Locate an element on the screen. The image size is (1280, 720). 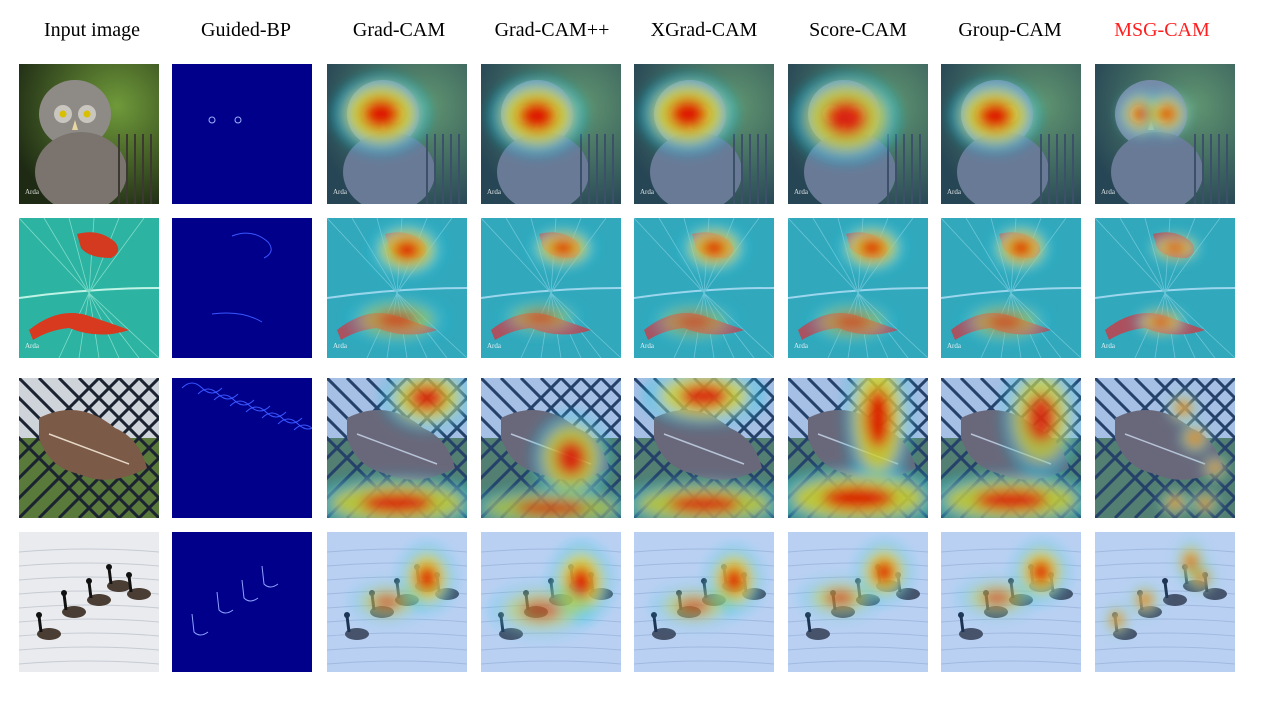
panel-leaf-on-chain-link-fence-score-cam is located at coordinates (858, 448).